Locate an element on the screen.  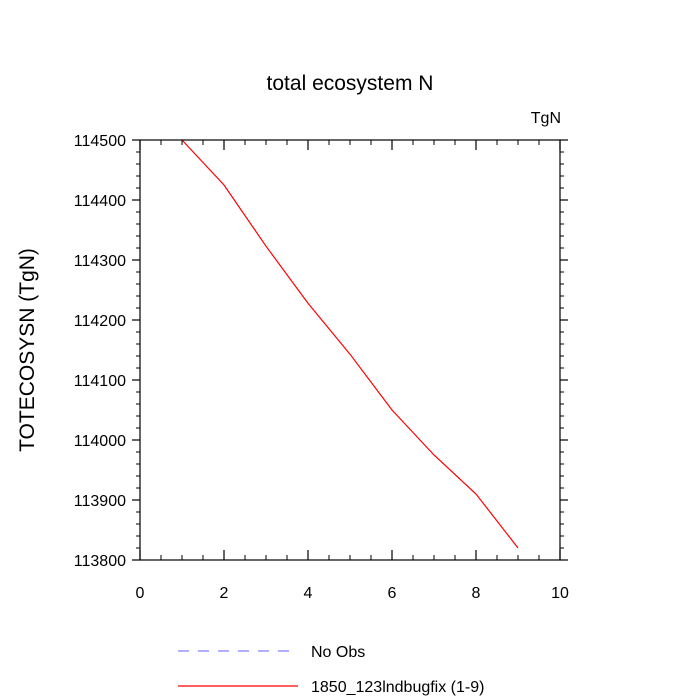
chart-title: total ecosystem N is located at coordinates (350, 83).